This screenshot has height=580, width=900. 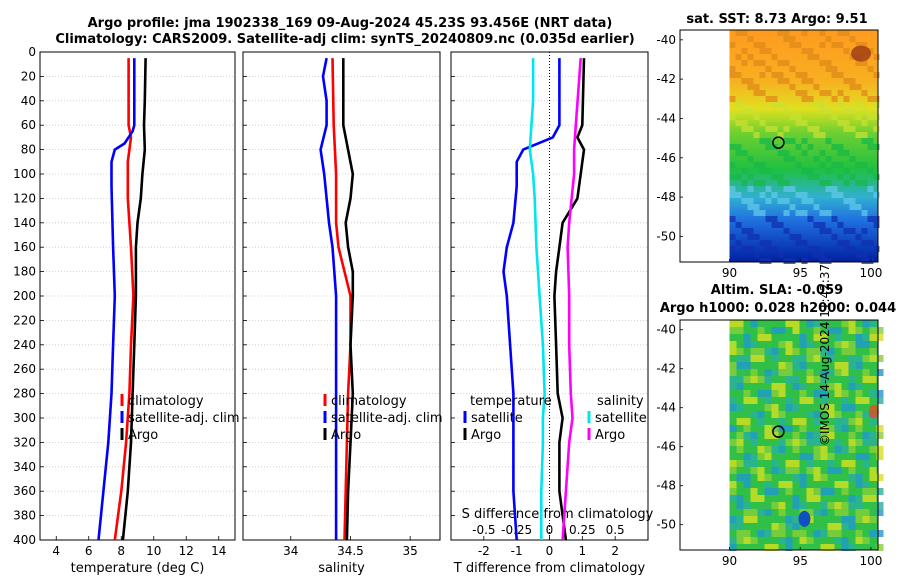 I want to click on y-tick-label: 320, so click(x=24, y=442).